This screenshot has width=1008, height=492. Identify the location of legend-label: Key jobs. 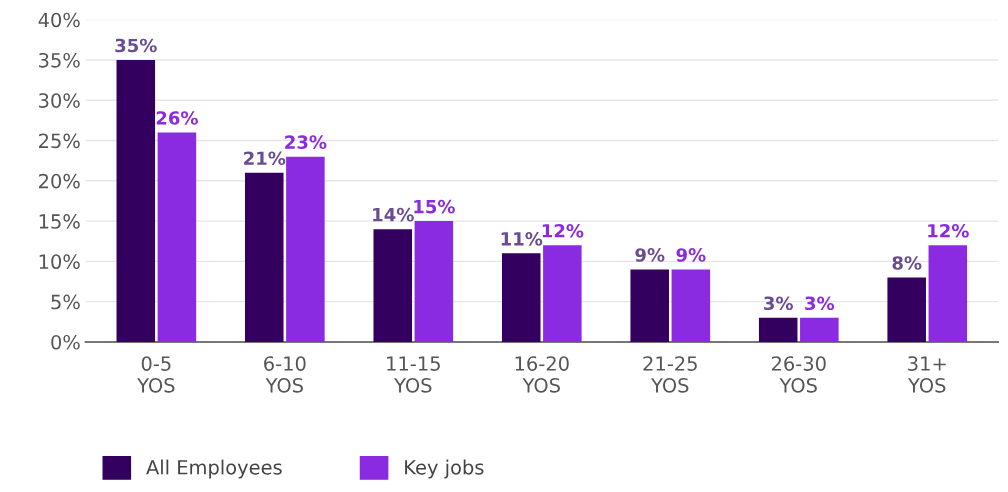
(444, 469).